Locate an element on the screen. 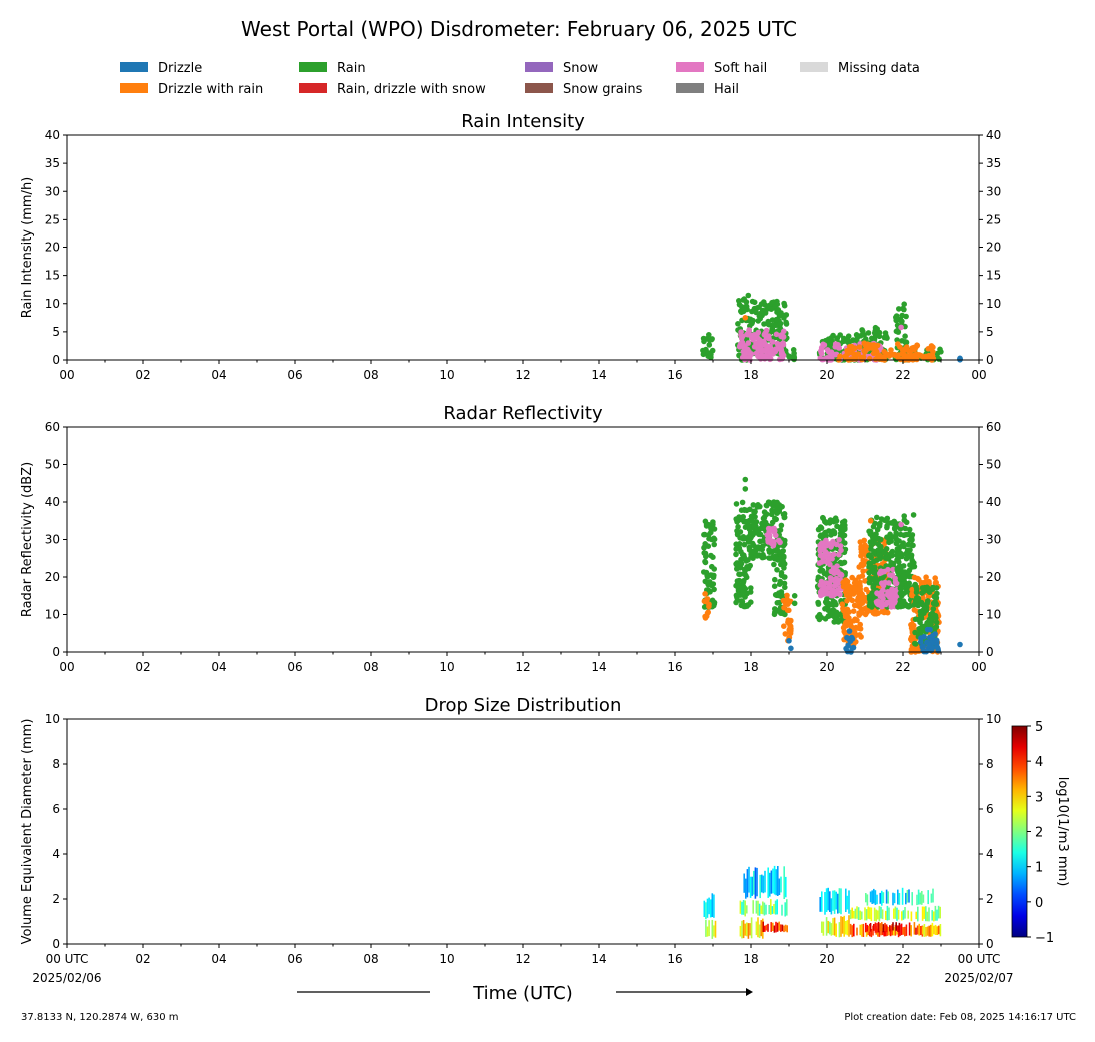  x-tick-label: 00 UTC is located at coordinates (979, 959).